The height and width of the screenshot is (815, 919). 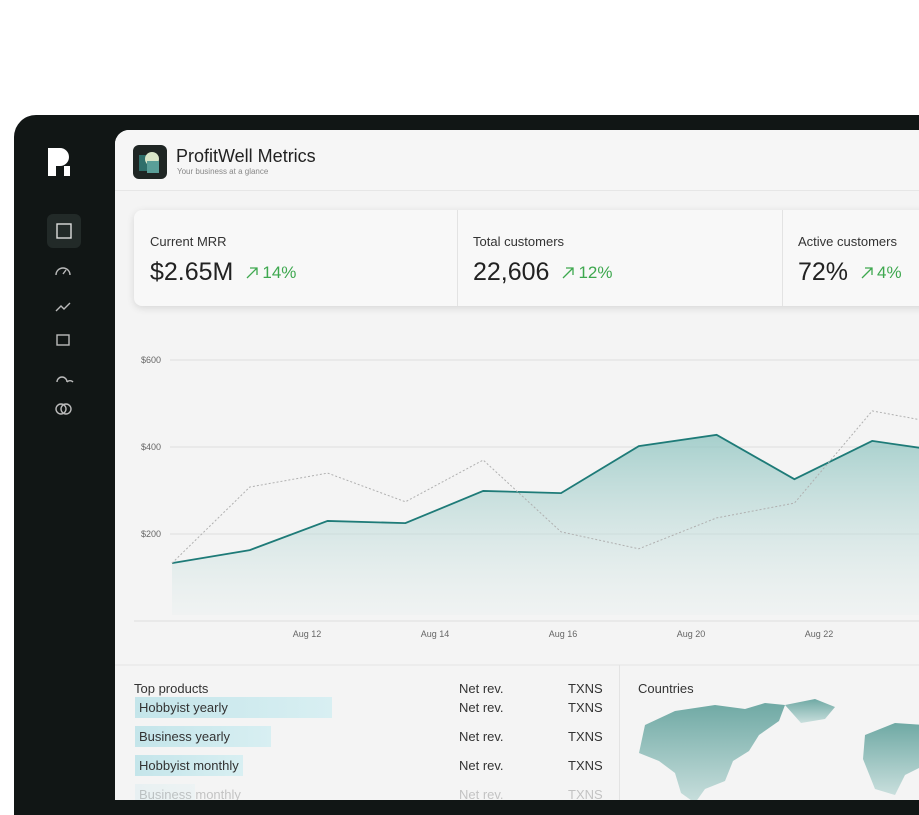 I want to click on product-name: Hobbyist monthly, so click(x=189, y=765).